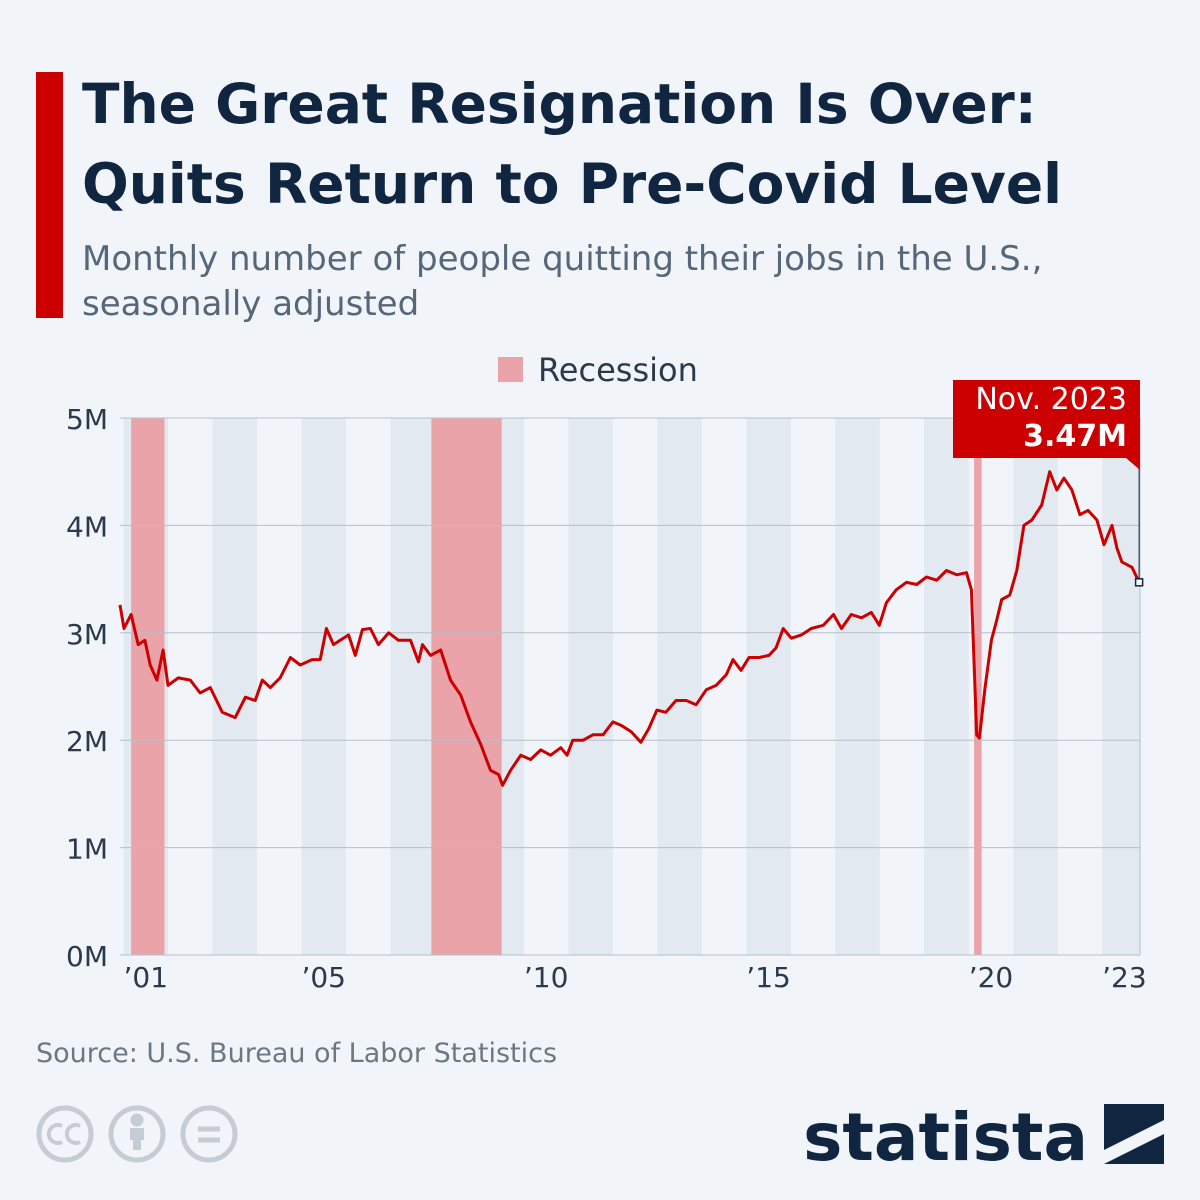 The width and height of the screenshot is (1200, 1200). I want to click on chart-title: Quits Return to Pre-Covid Level, so click(572, 184).